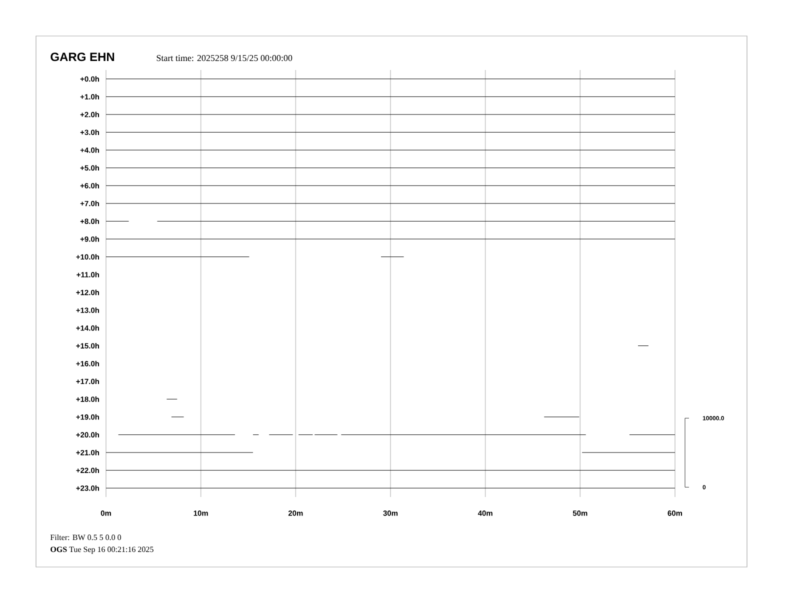 The width and height of the screenshot is (792, 612). Describe the element at coordinates (82, 57) in the screenshot. I see `chart-title: GARG EHN` at that location.